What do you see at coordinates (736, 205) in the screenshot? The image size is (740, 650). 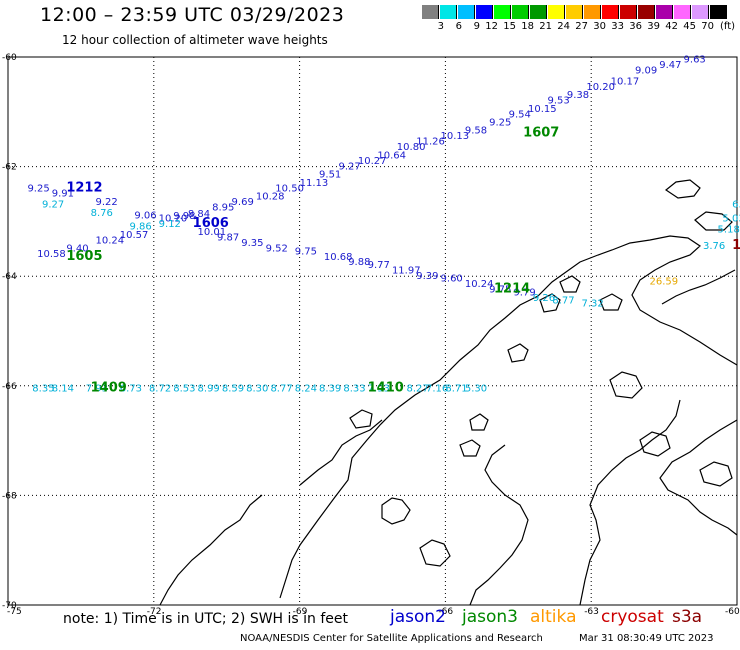 I see `wave-height-value: 6.19` at bounding box center [736, 205].